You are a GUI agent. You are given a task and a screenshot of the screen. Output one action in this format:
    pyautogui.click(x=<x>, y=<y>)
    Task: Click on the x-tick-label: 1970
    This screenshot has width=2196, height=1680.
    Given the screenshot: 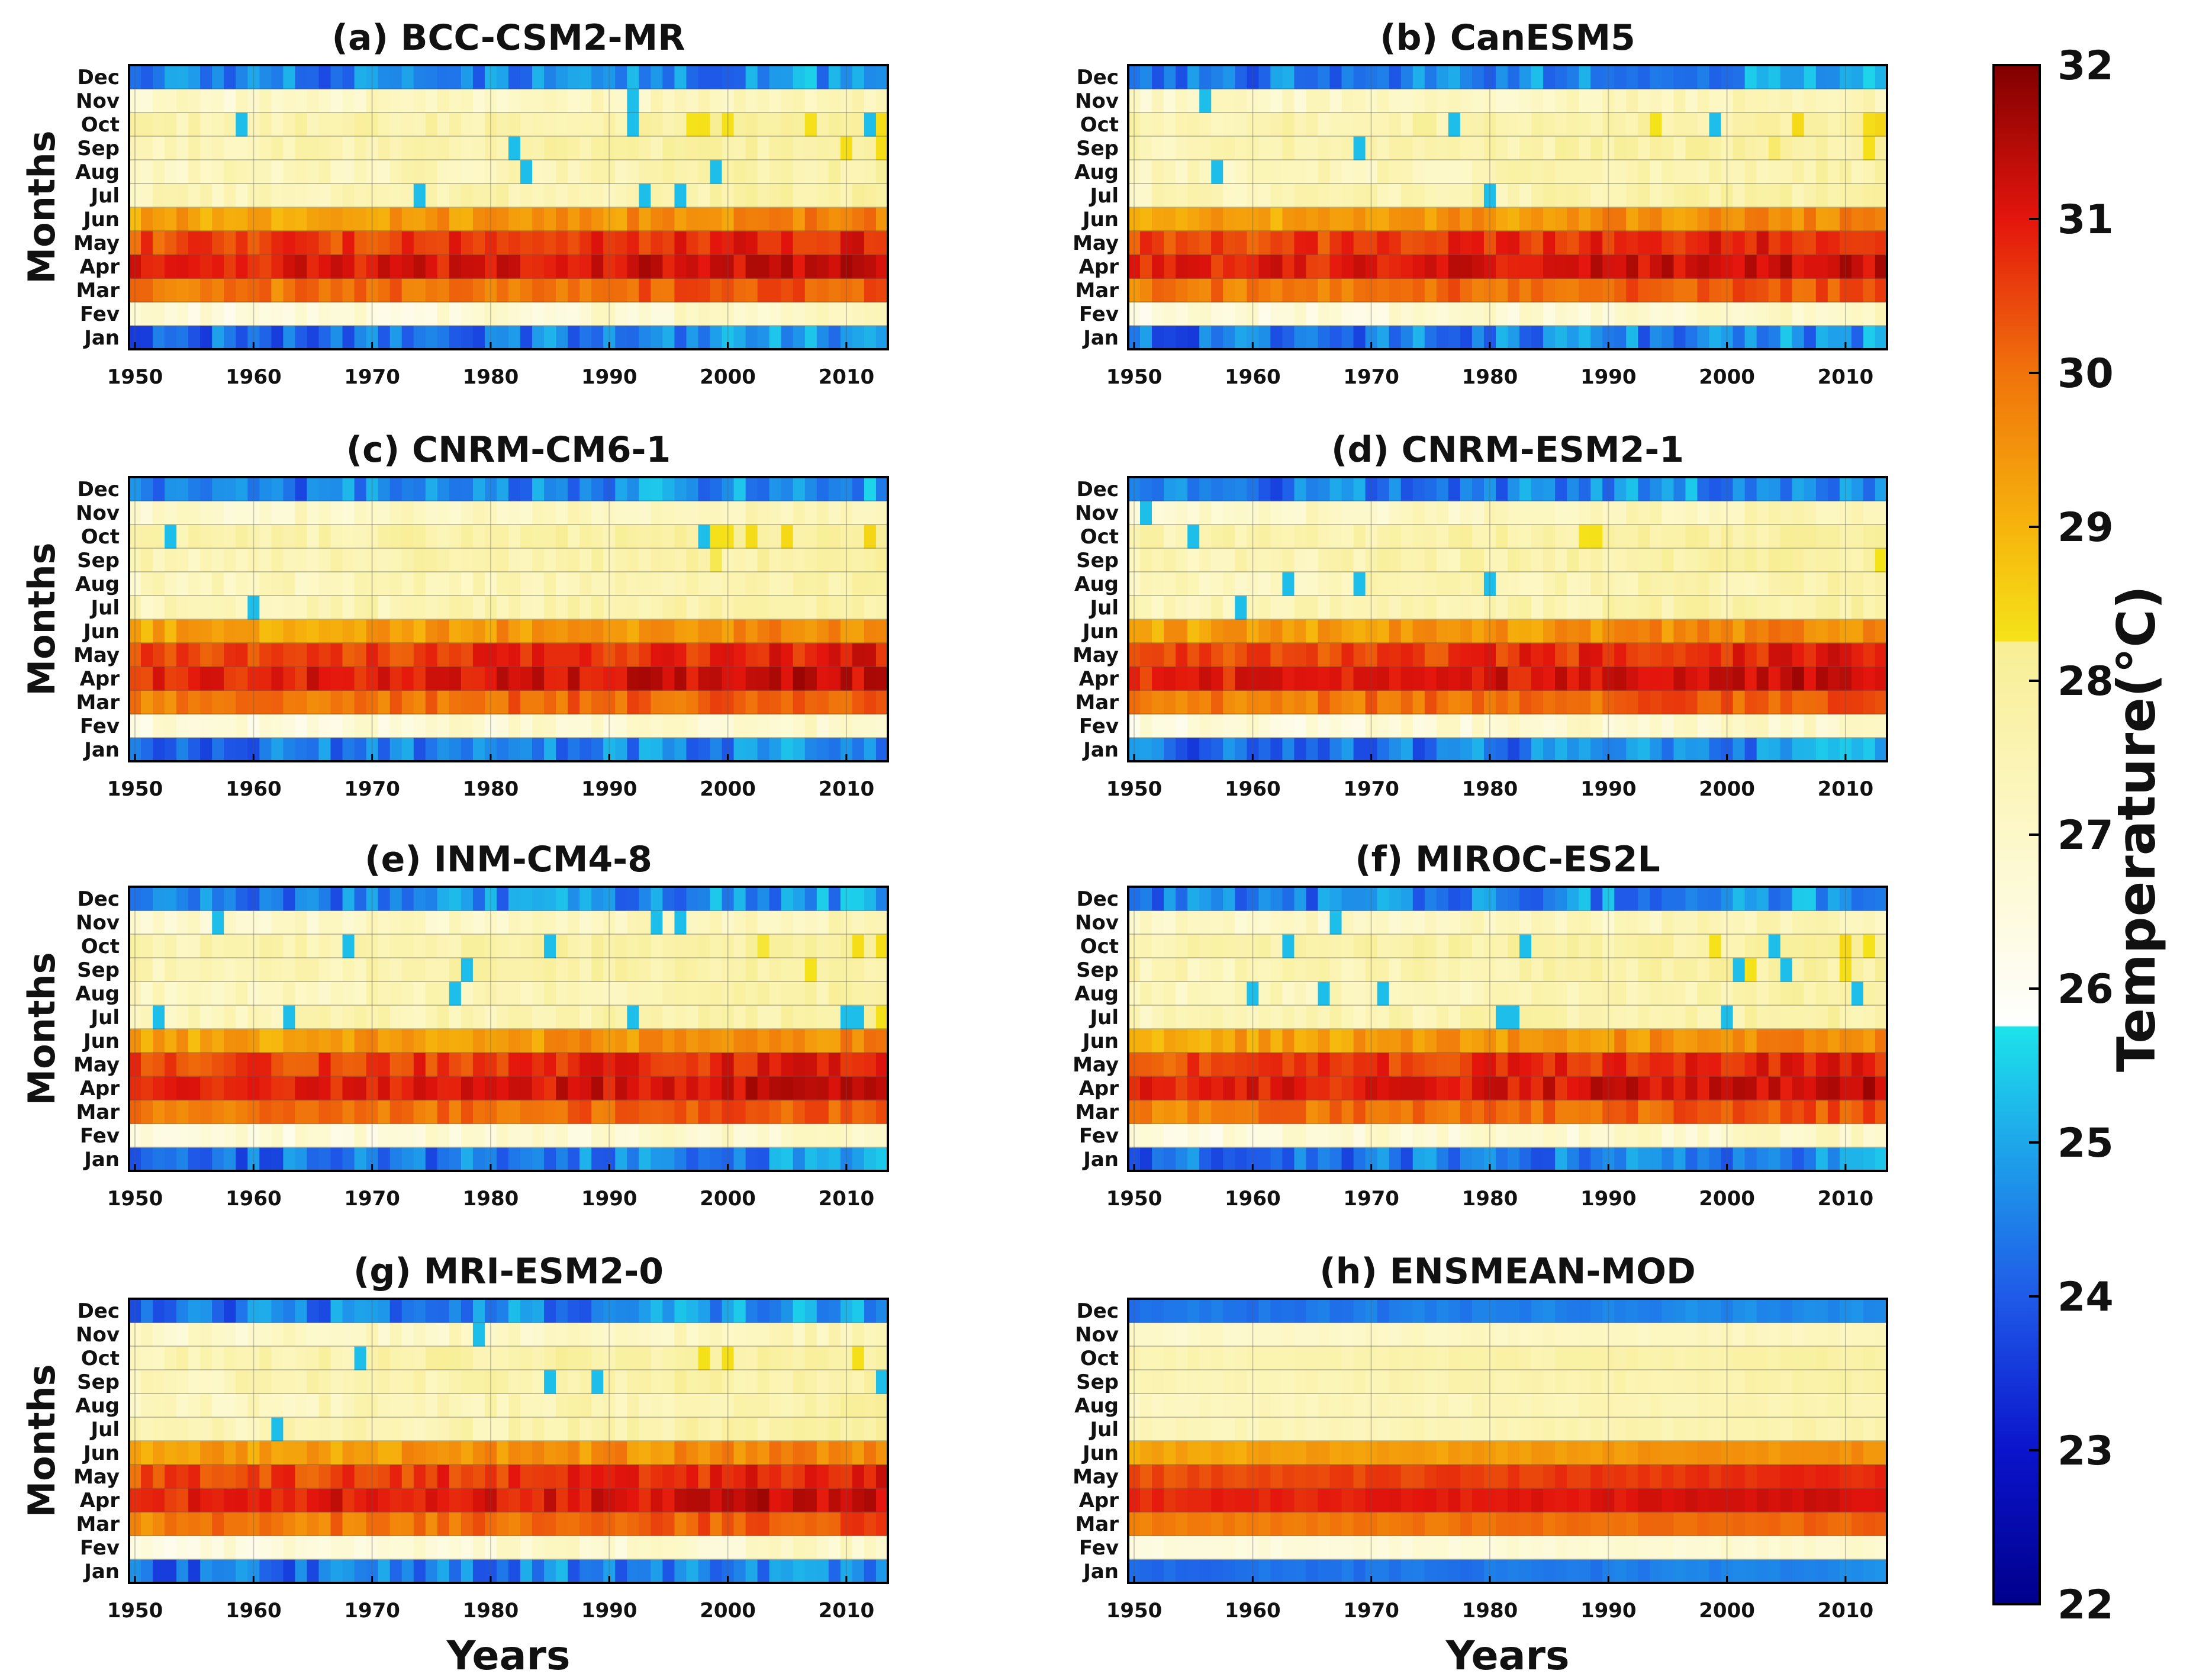 What is the action you would take?
    pyautogui.click(x=1371, y=789)
    